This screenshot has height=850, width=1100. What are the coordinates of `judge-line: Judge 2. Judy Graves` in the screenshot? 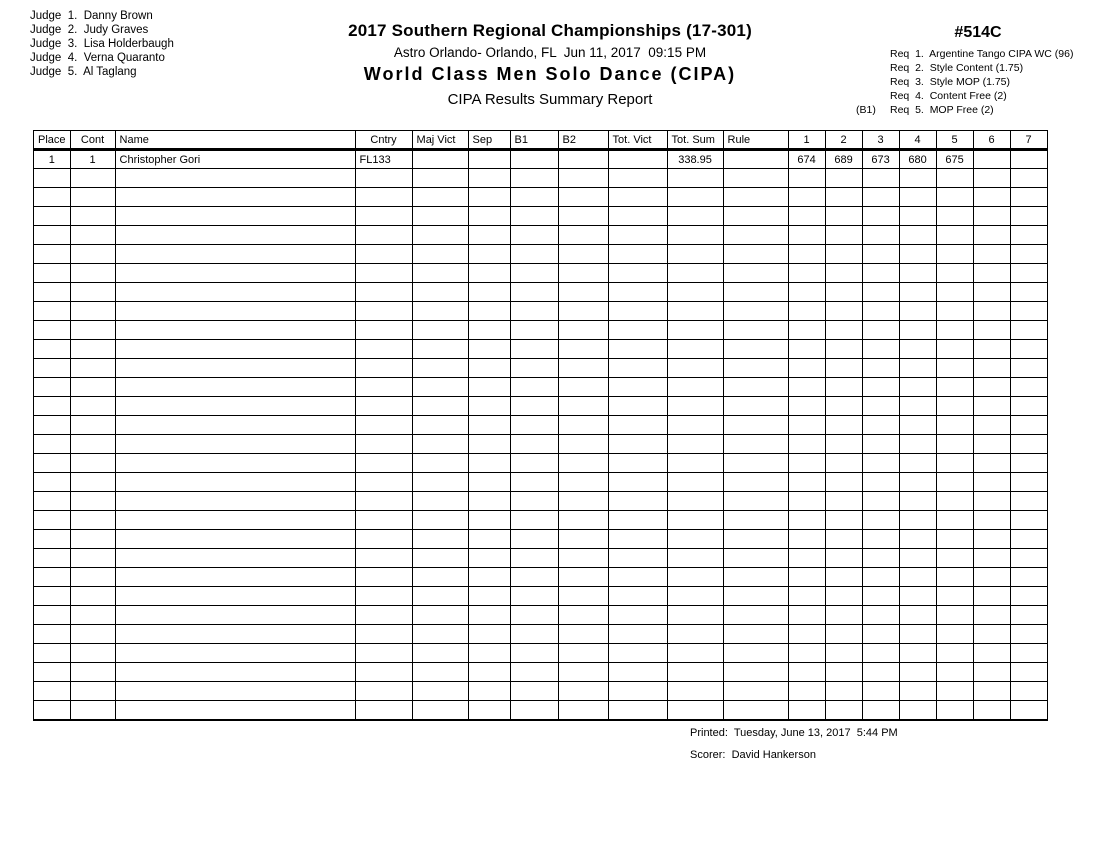 It's located at (89, 30).